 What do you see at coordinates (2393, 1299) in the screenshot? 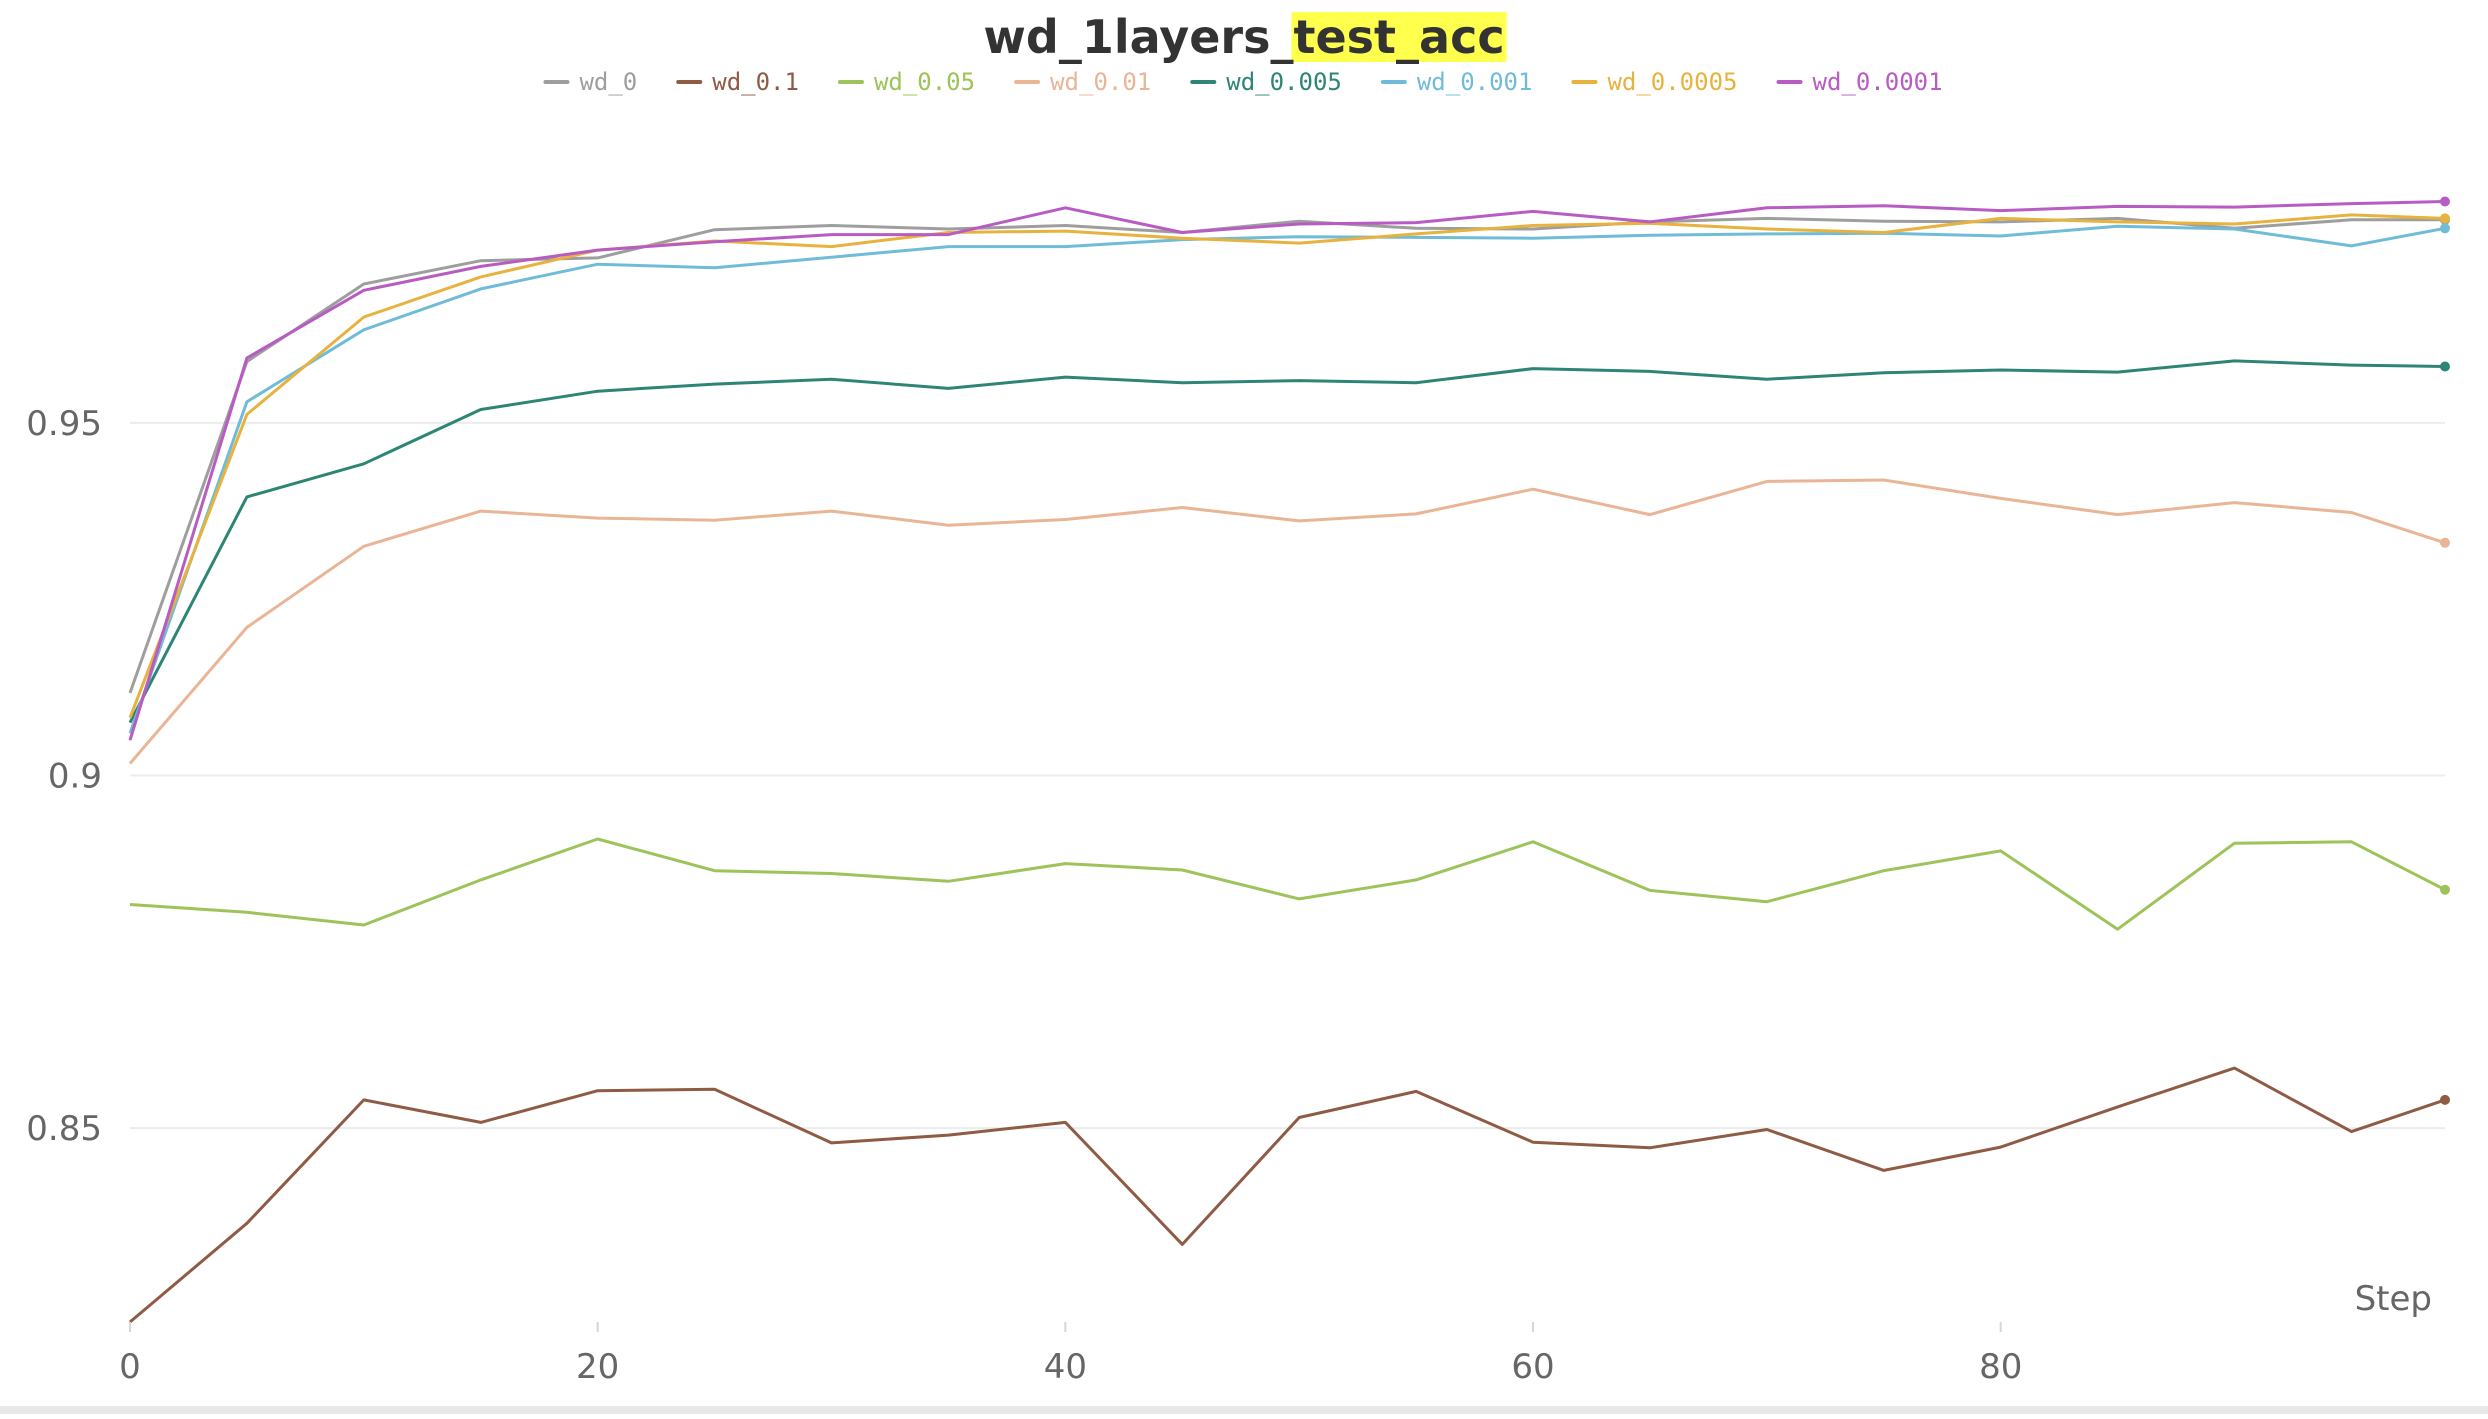
I see `x-axis-label: Step` at bounding box center [2393, 1299].